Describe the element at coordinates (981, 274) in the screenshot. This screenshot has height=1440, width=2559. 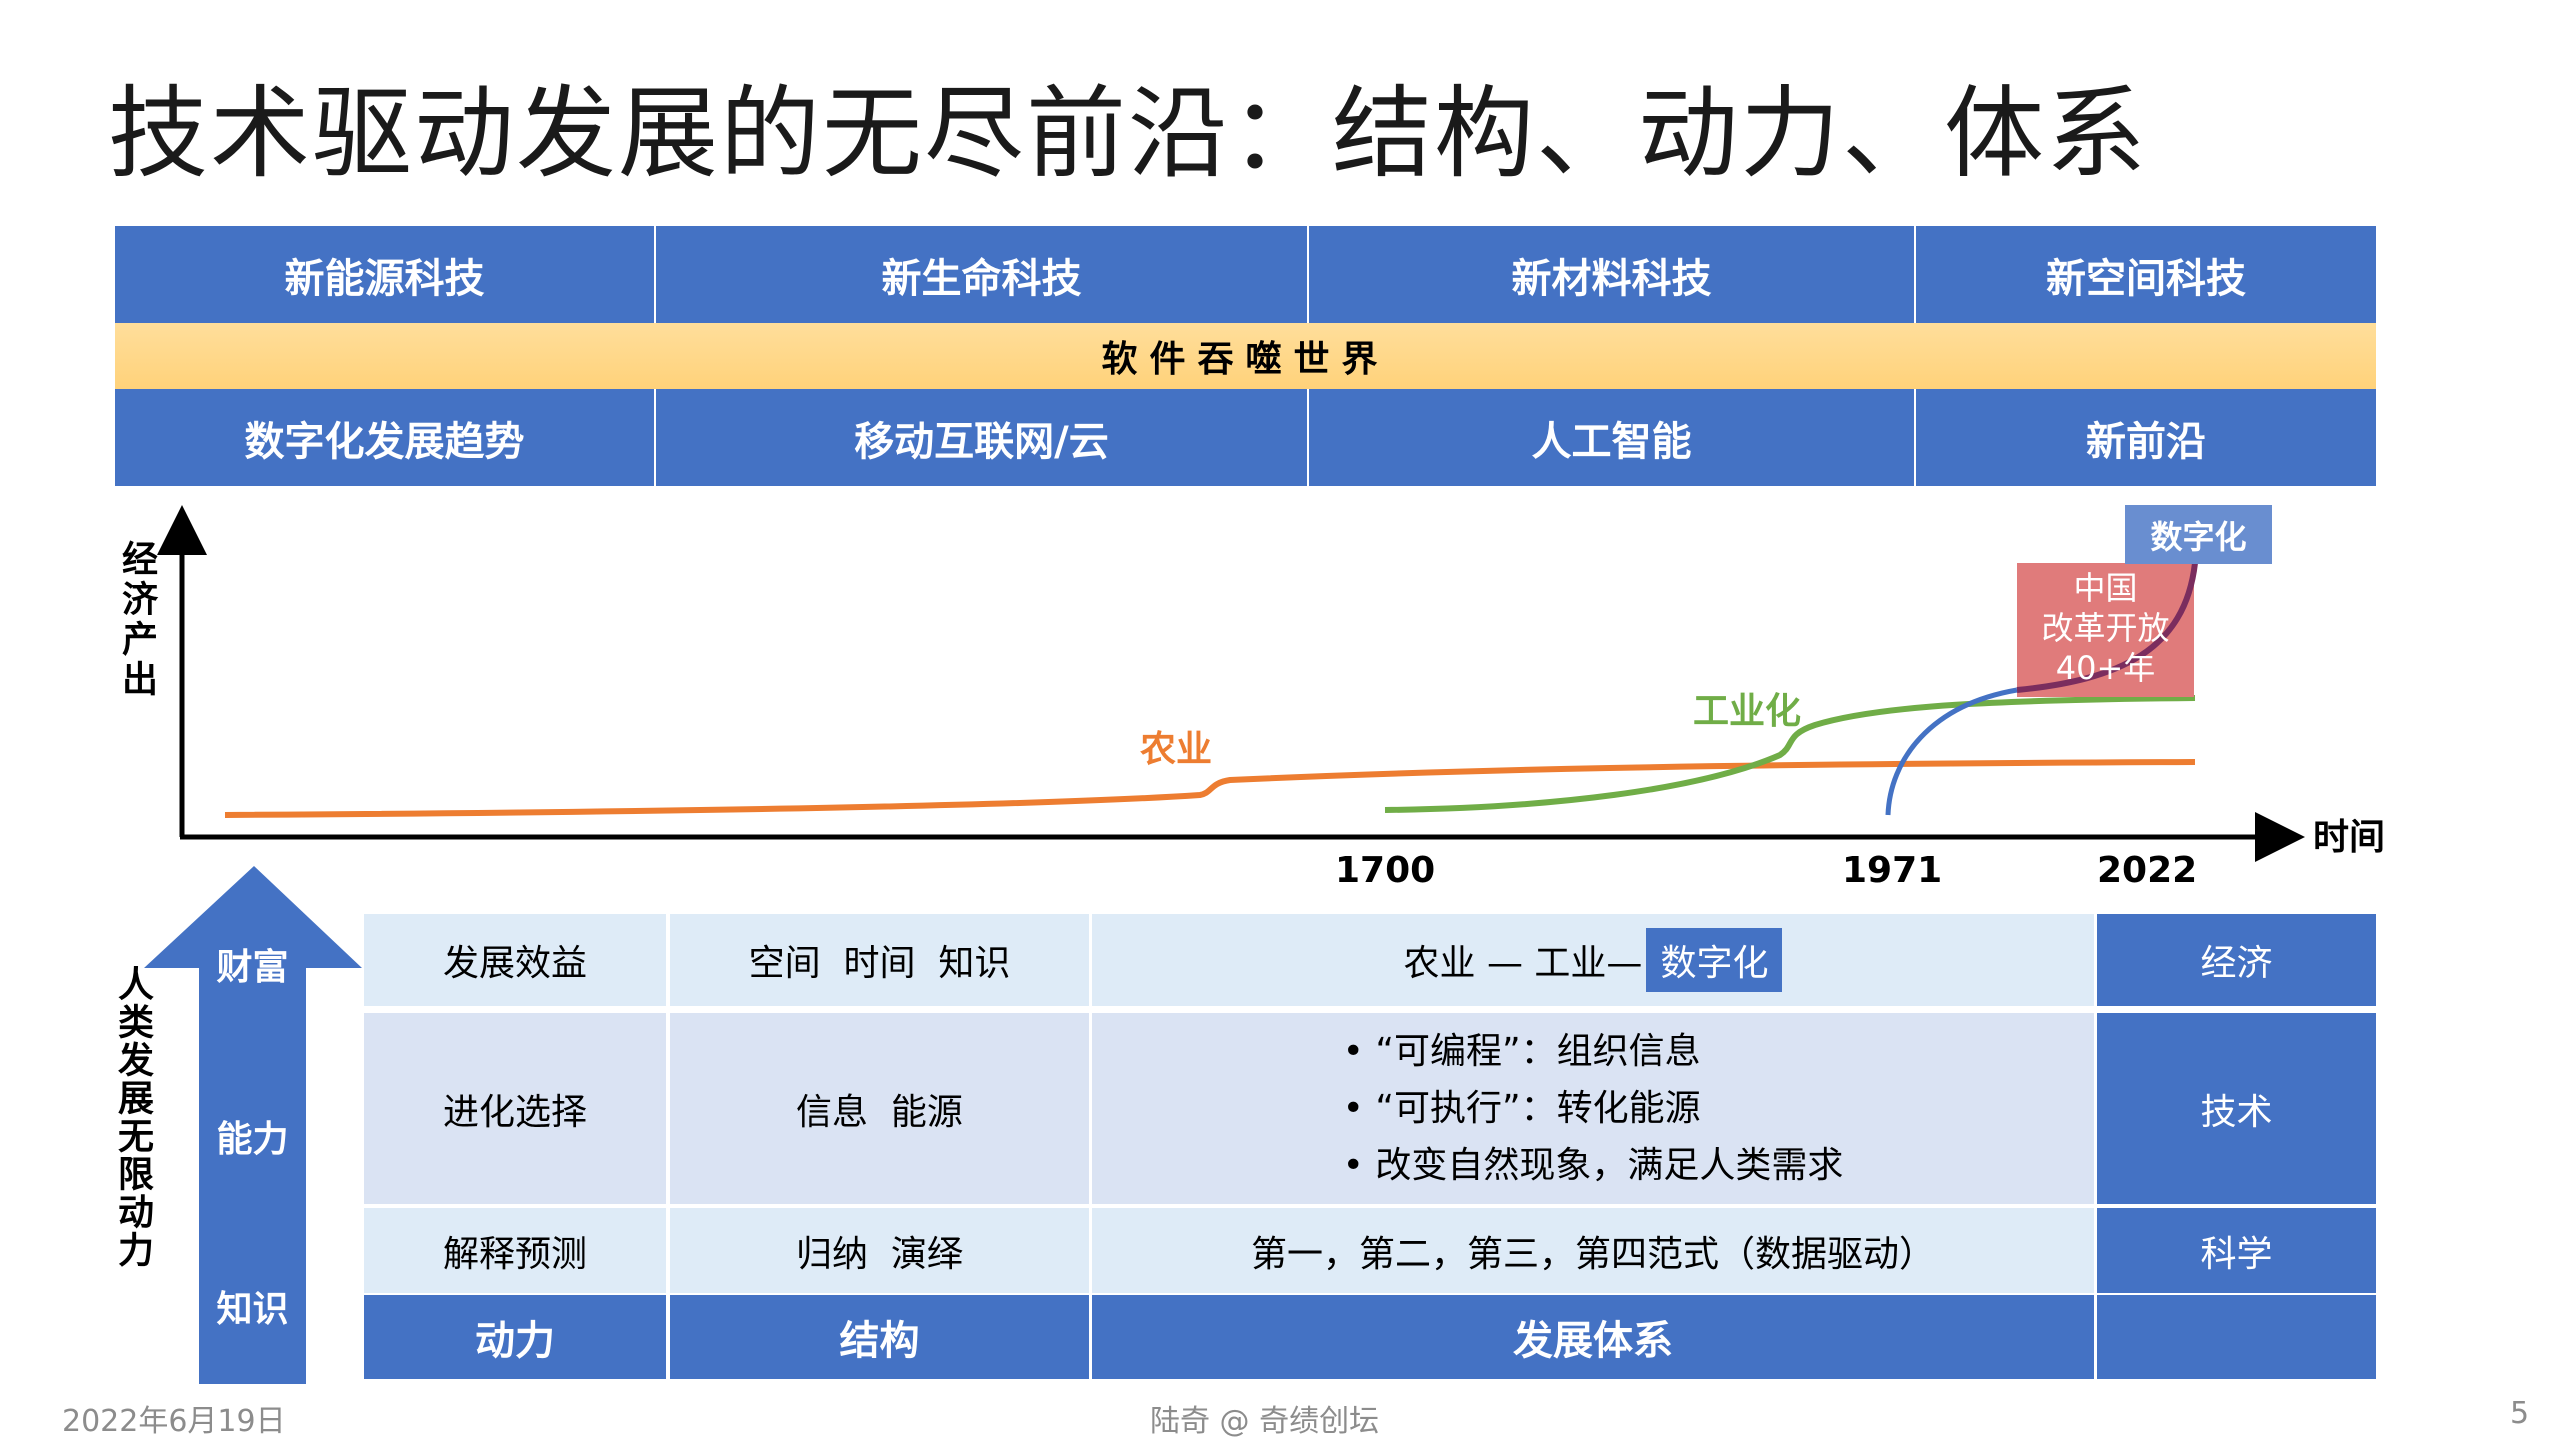
I see `cell-new-life: 新生命科技` at that location.